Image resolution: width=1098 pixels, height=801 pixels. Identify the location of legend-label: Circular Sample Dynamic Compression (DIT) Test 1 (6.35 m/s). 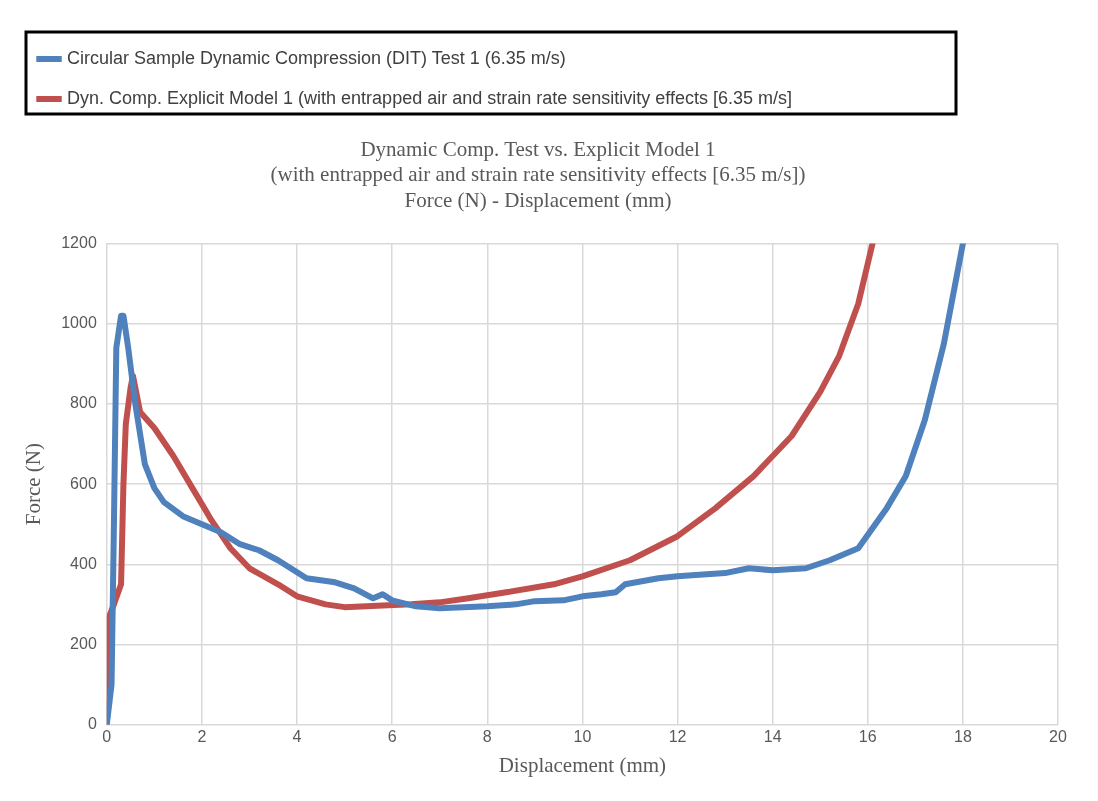
(316, 57).